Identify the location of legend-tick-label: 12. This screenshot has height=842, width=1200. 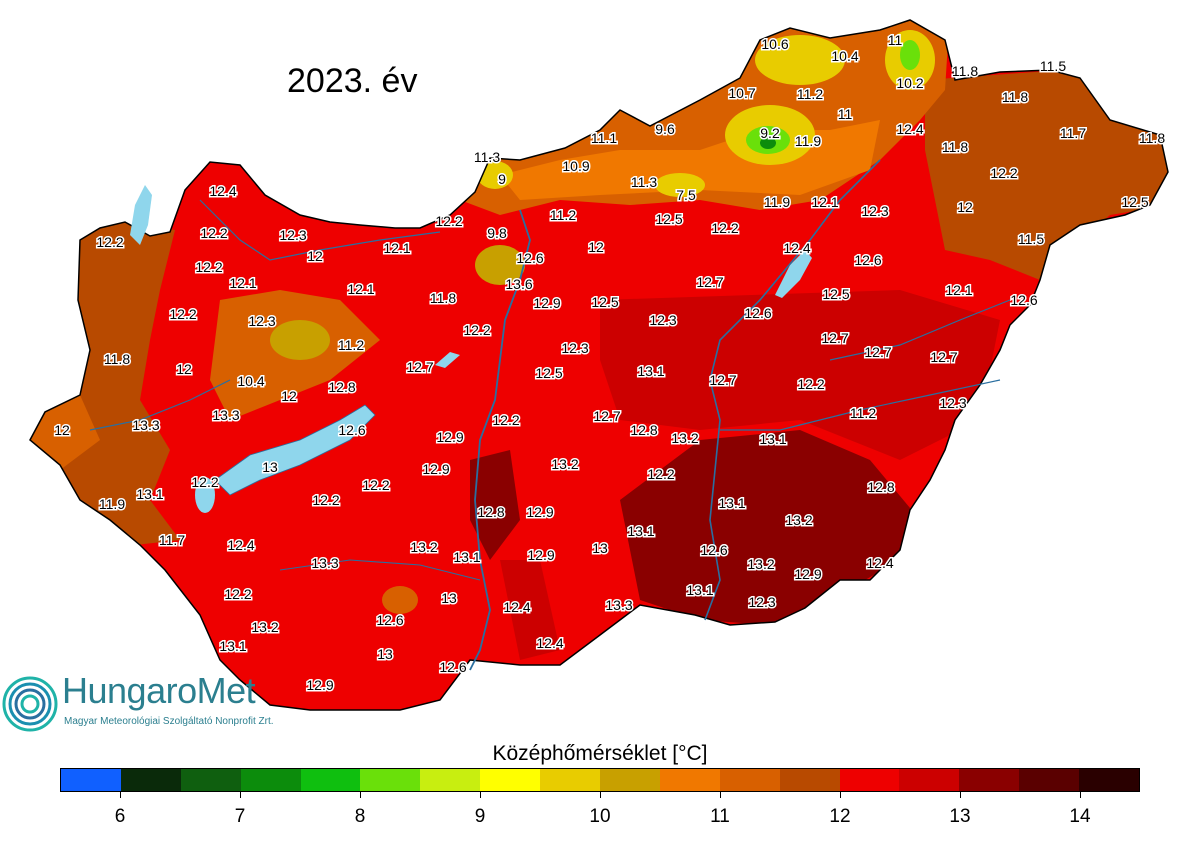
(840, 816).